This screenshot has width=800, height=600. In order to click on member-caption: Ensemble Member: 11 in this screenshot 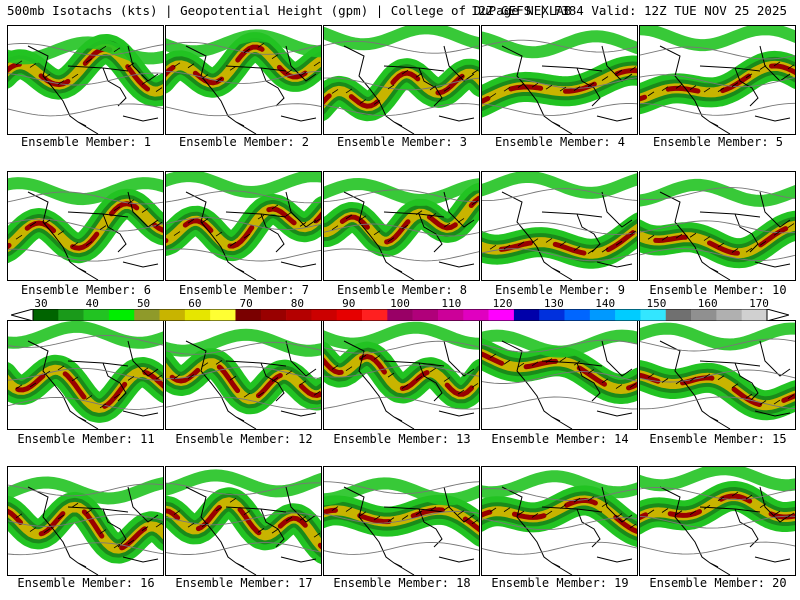, I will do `click(86, 439)`.